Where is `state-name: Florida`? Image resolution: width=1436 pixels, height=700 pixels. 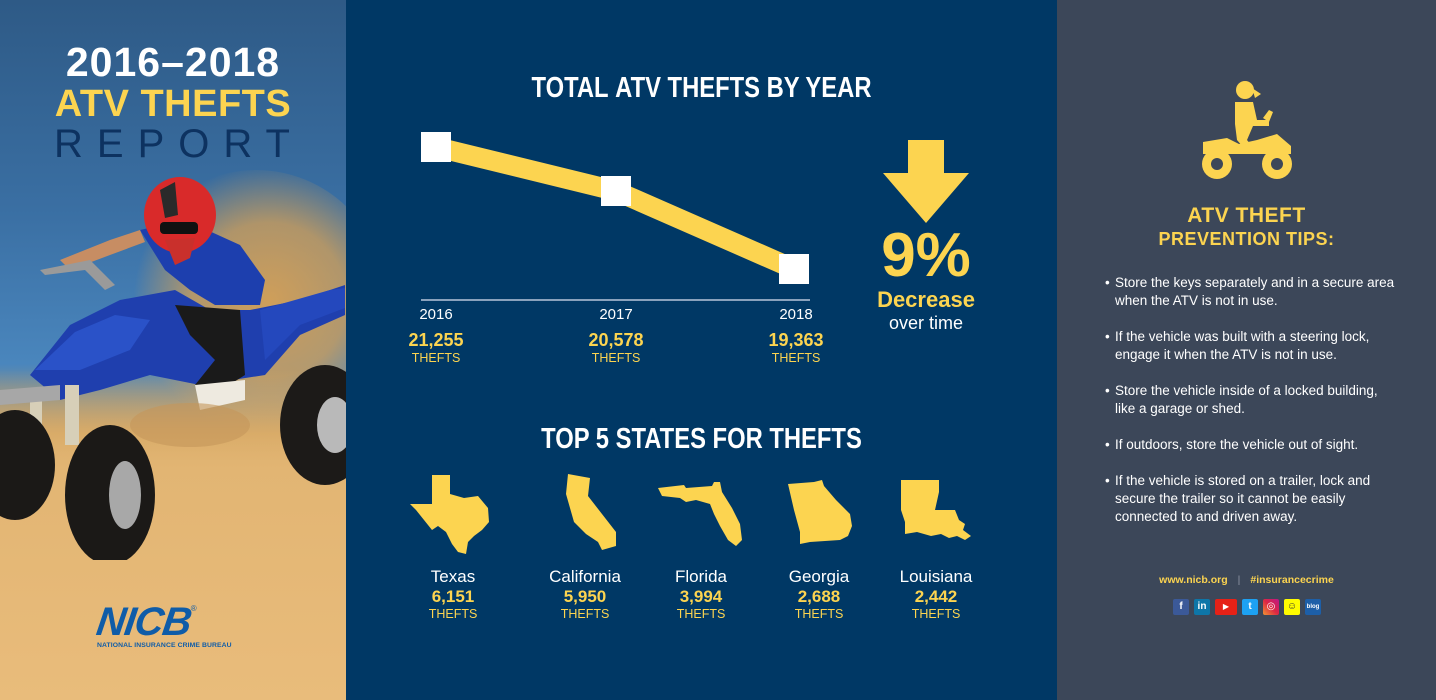
state-name: Florida is located at coordinates (701, 576).